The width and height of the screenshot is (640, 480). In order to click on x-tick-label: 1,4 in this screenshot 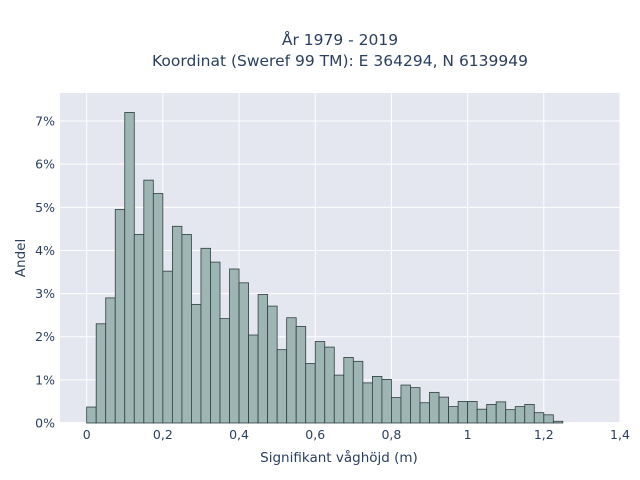, I will do `click(620, 434)`.